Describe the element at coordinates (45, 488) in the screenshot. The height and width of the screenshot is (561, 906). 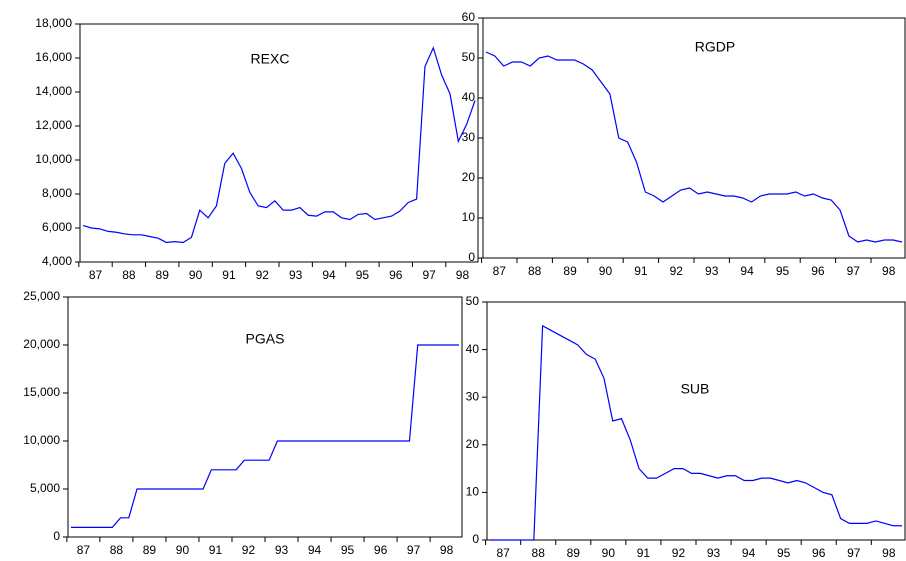
I see `y-tick-label: 5,000` at that location.